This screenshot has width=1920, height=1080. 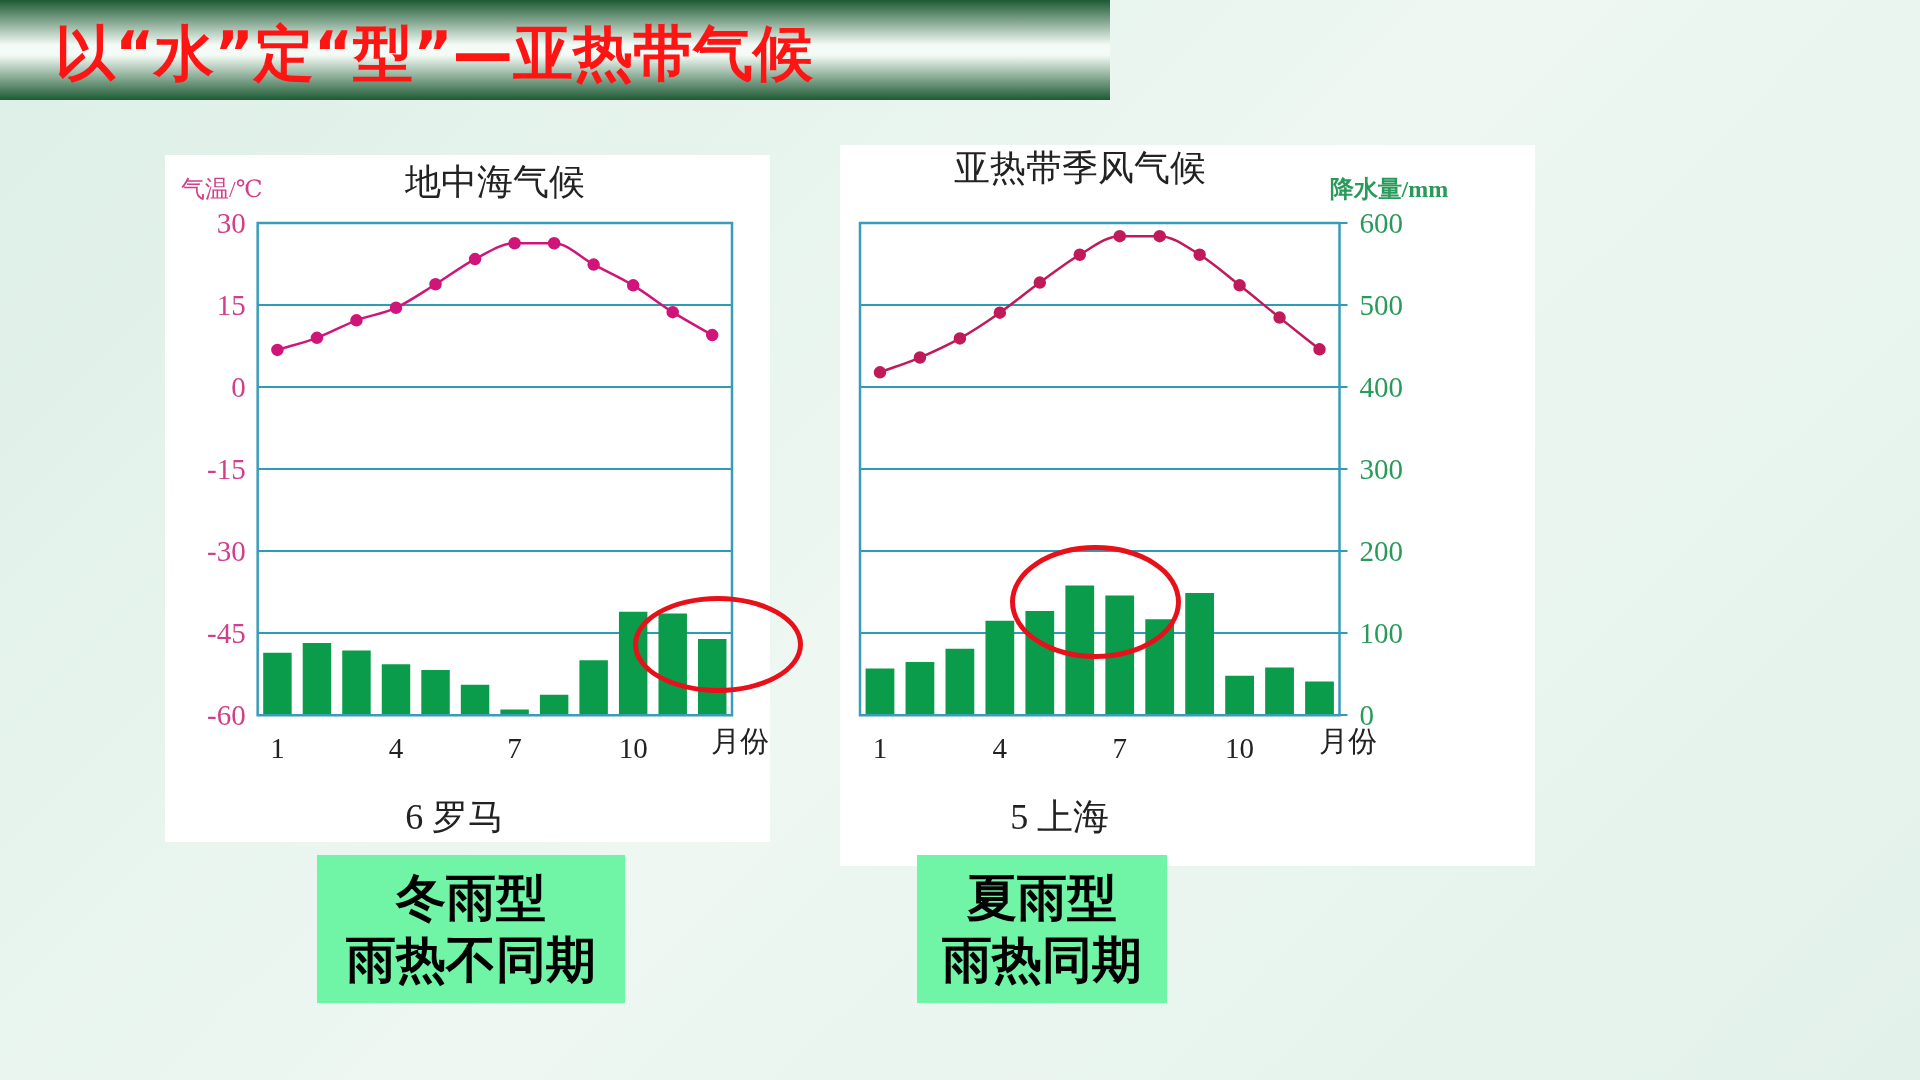 What do you see at coordinates (231, 222) in the screenshot?
I see `y-tick-label: 30` at bounding box center [231, 222].